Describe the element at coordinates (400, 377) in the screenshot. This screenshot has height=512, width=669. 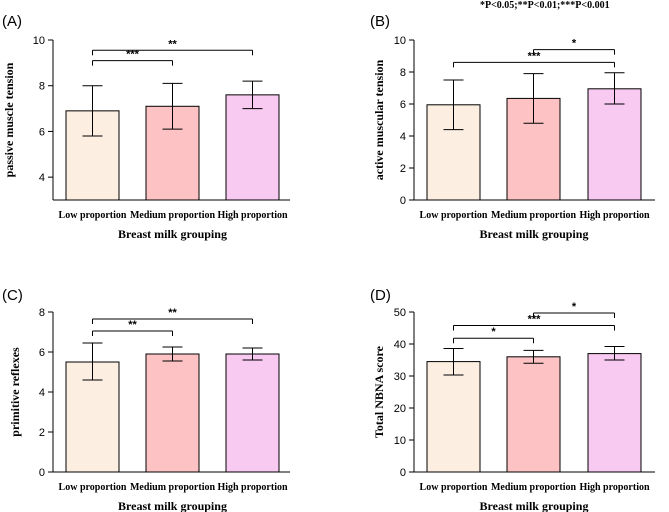
I see `y-tick-label: 30` at that location.